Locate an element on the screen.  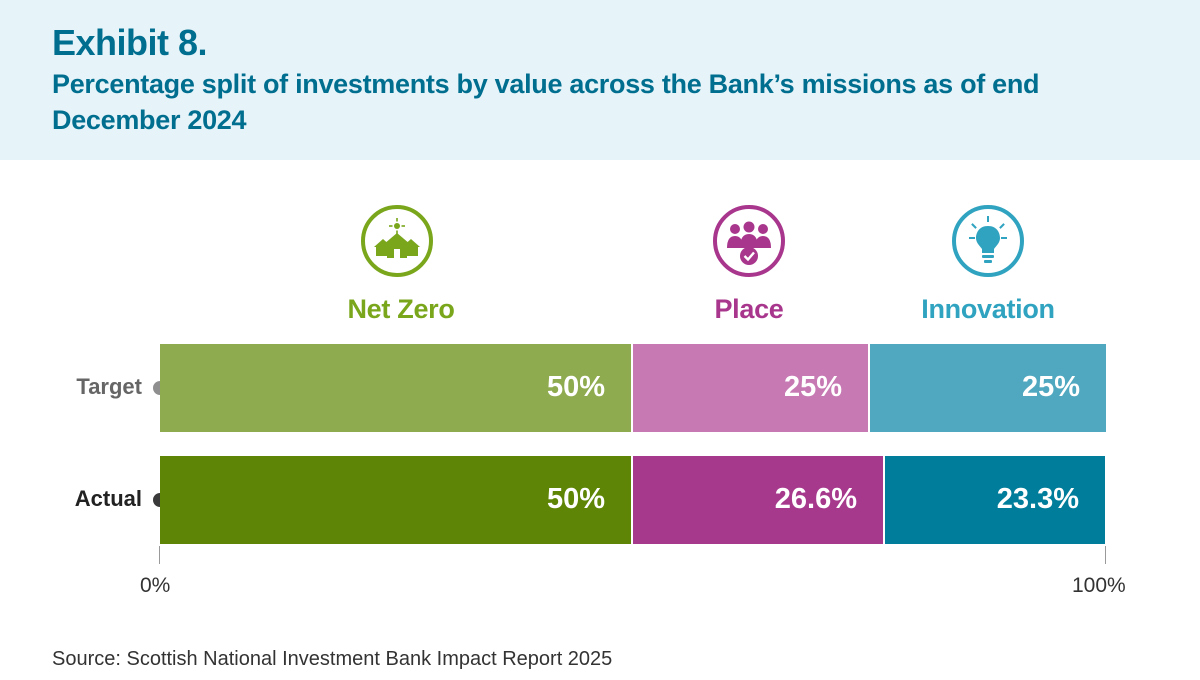
bar-row-target: 50% 25% 25% is located at coordinates (633, 388).